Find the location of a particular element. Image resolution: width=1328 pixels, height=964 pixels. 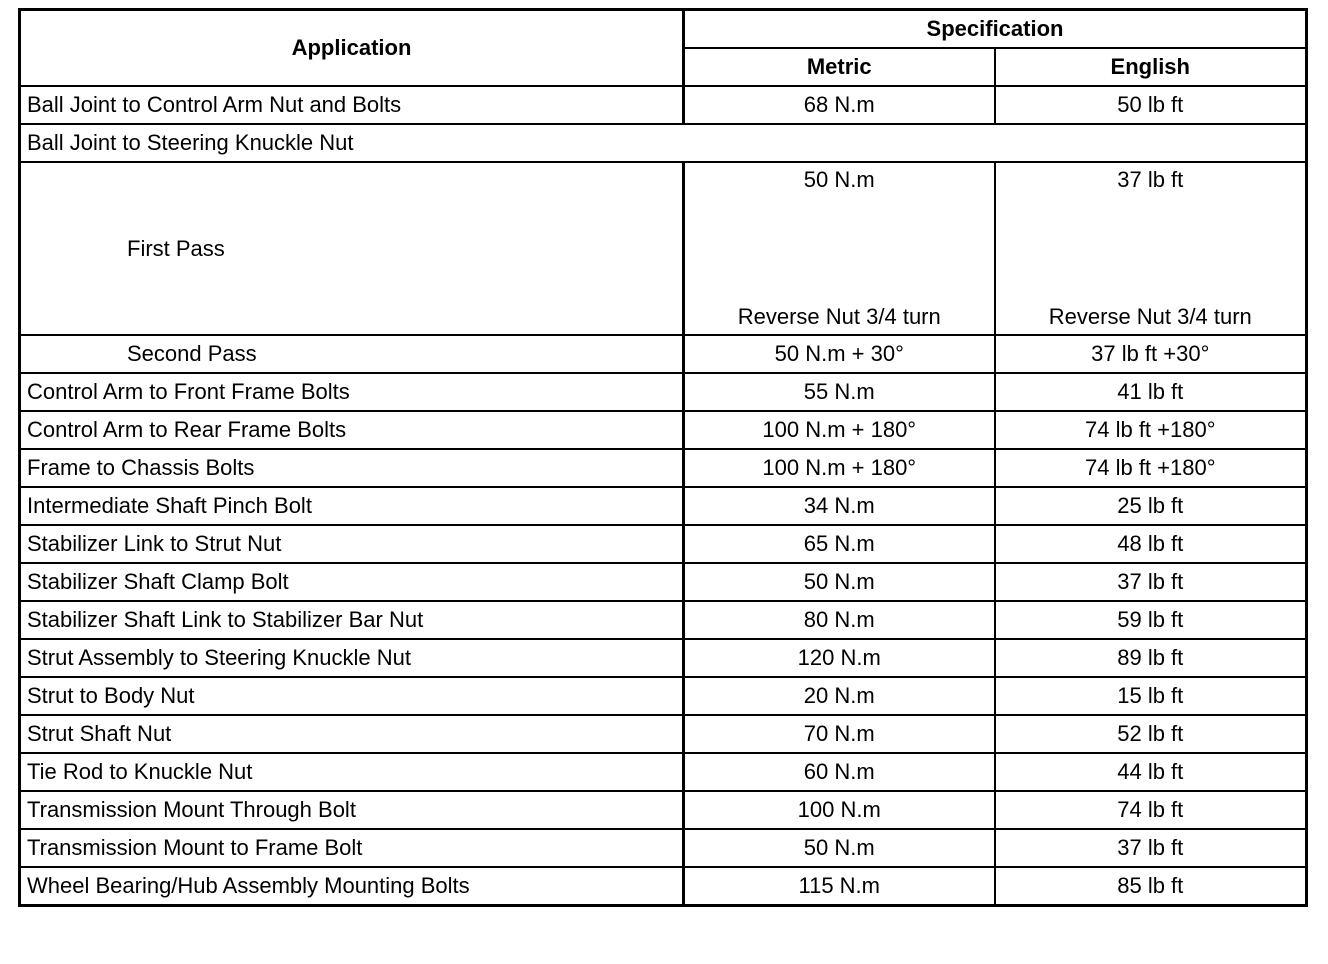

application-cell: Strut to Body Nut is located at coordinates (351, 696).